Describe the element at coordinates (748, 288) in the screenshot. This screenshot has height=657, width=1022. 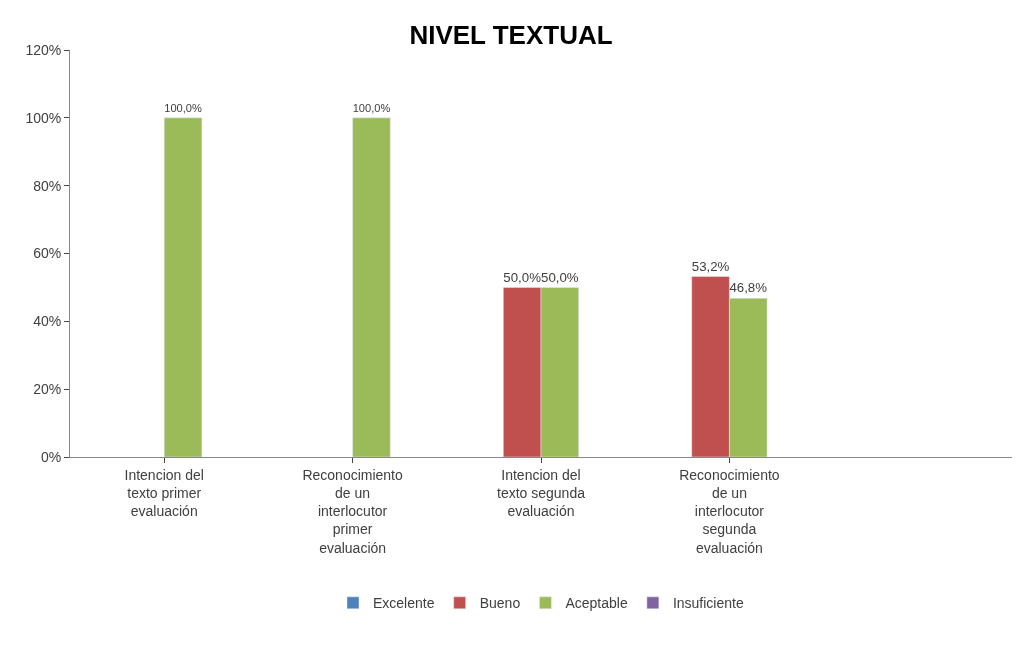
I see `data-label: 46,8%` at that location.